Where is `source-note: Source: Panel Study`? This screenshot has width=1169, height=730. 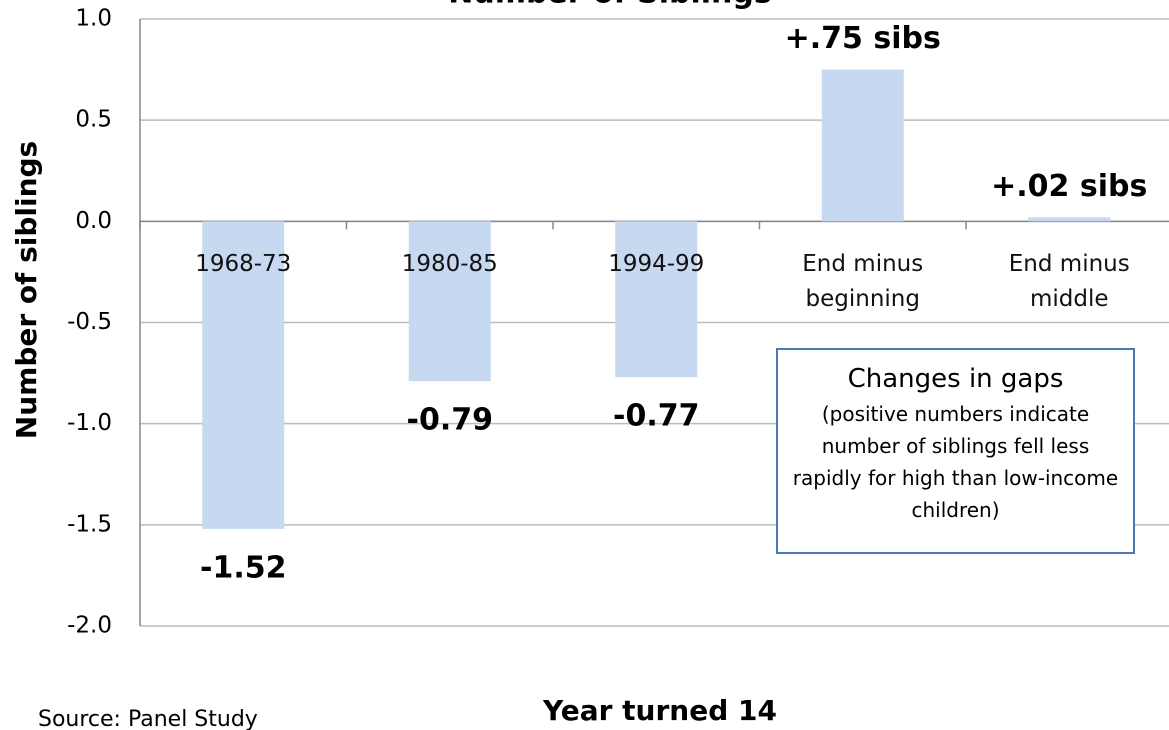
source-note: Source: Panel Study is located at coordinates (148, 718).